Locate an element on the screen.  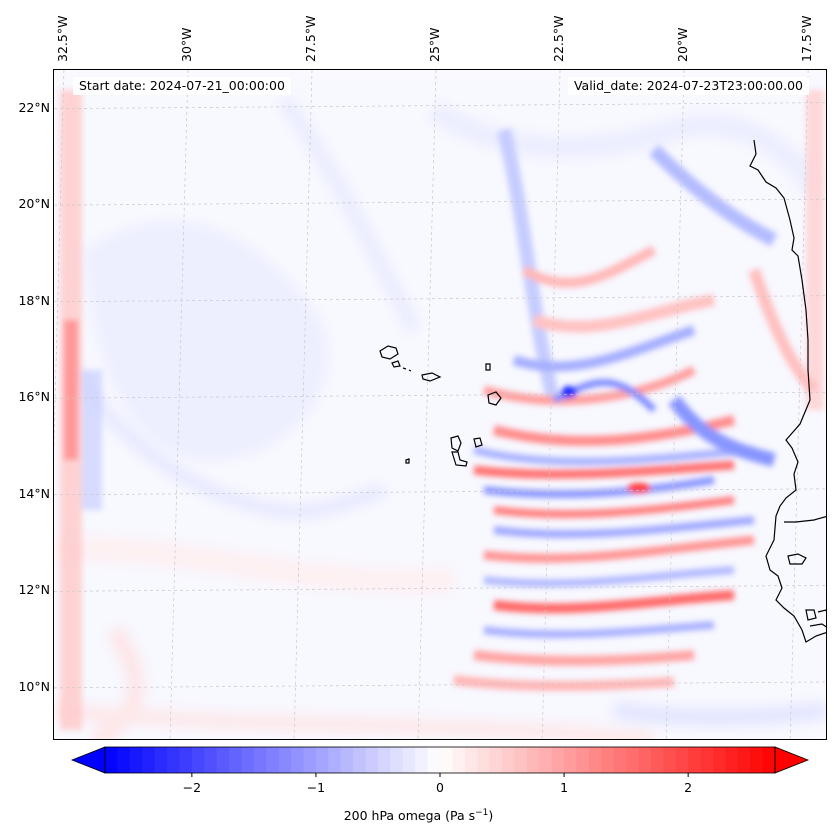
colorbar-tick-label: 2 is located at coordinates (688, 787).